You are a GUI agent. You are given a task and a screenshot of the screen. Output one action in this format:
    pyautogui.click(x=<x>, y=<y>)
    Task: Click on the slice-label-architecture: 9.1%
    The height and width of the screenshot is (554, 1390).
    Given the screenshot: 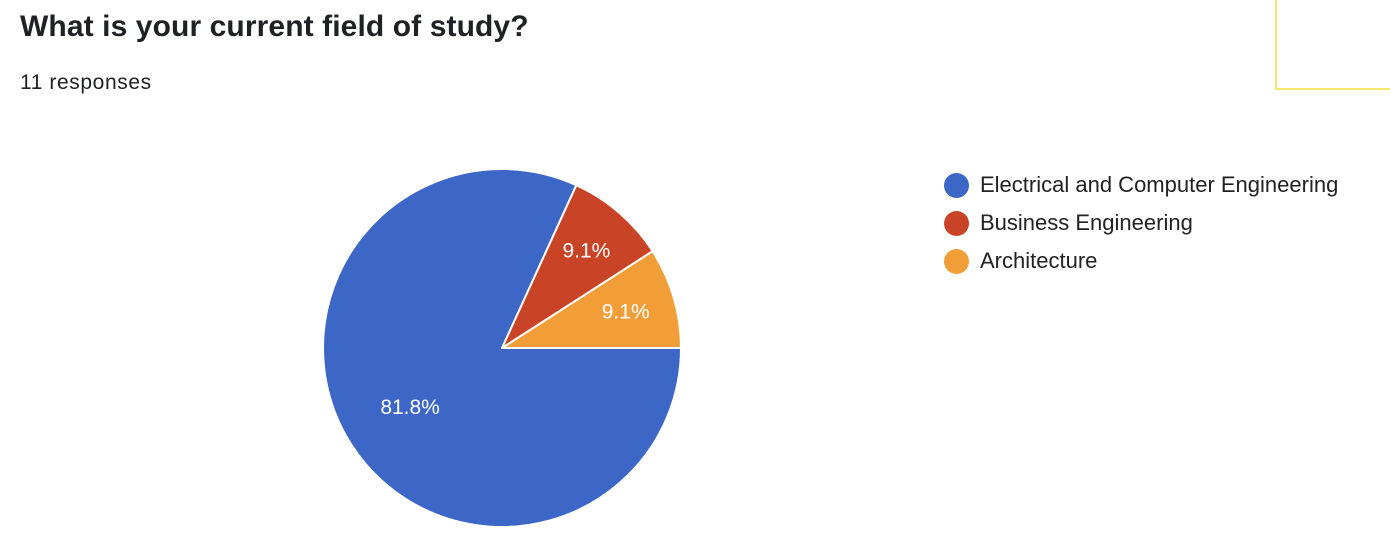 What is the action you would take?
    pyautogui.click(x=626, y=312)
    